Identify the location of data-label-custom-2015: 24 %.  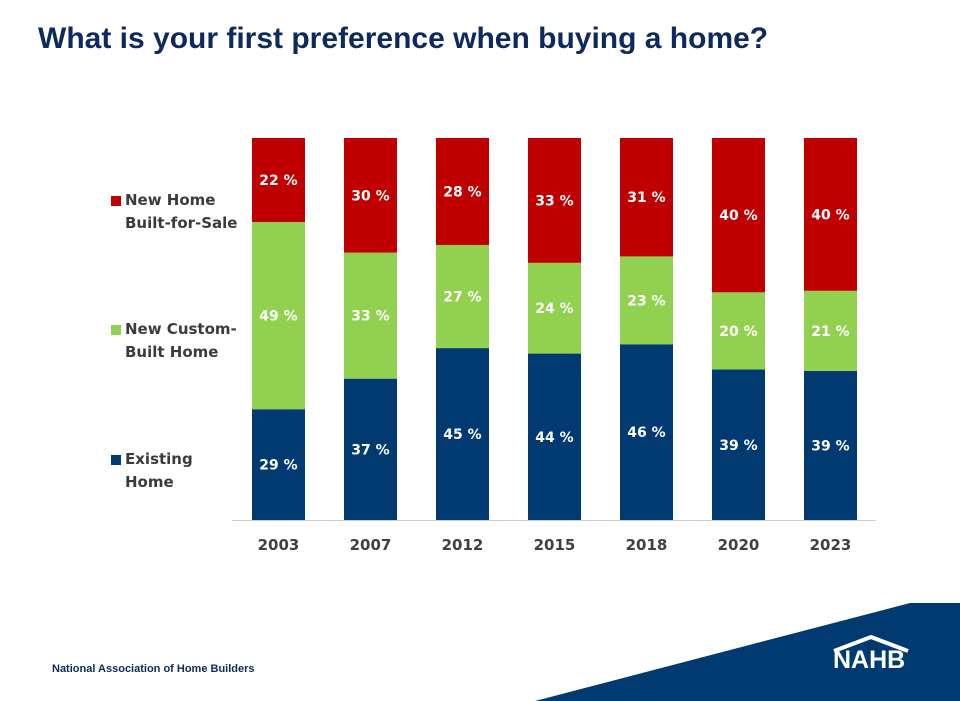
(554, 309).